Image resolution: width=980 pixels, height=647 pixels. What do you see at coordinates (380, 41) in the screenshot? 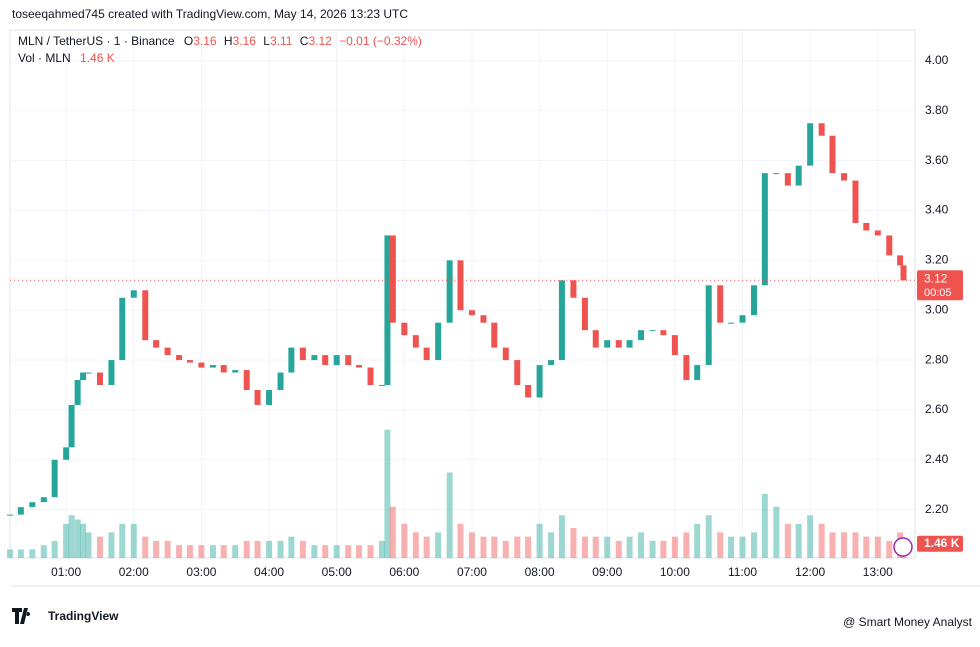
I see `change: −0.01 (−0.32%)` at bounding box center [380, 41].